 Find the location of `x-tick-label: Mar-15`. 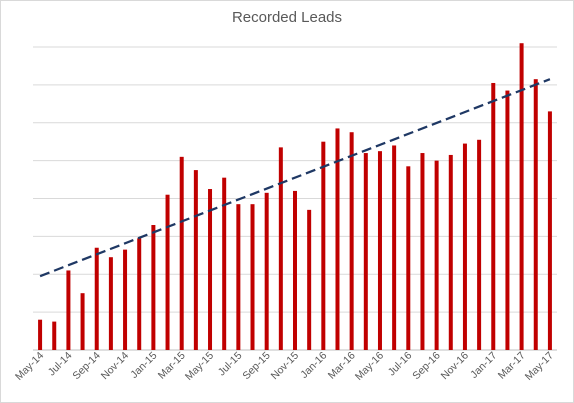

x-tick-label: Mar-15 is located at coordinates (172, 366).